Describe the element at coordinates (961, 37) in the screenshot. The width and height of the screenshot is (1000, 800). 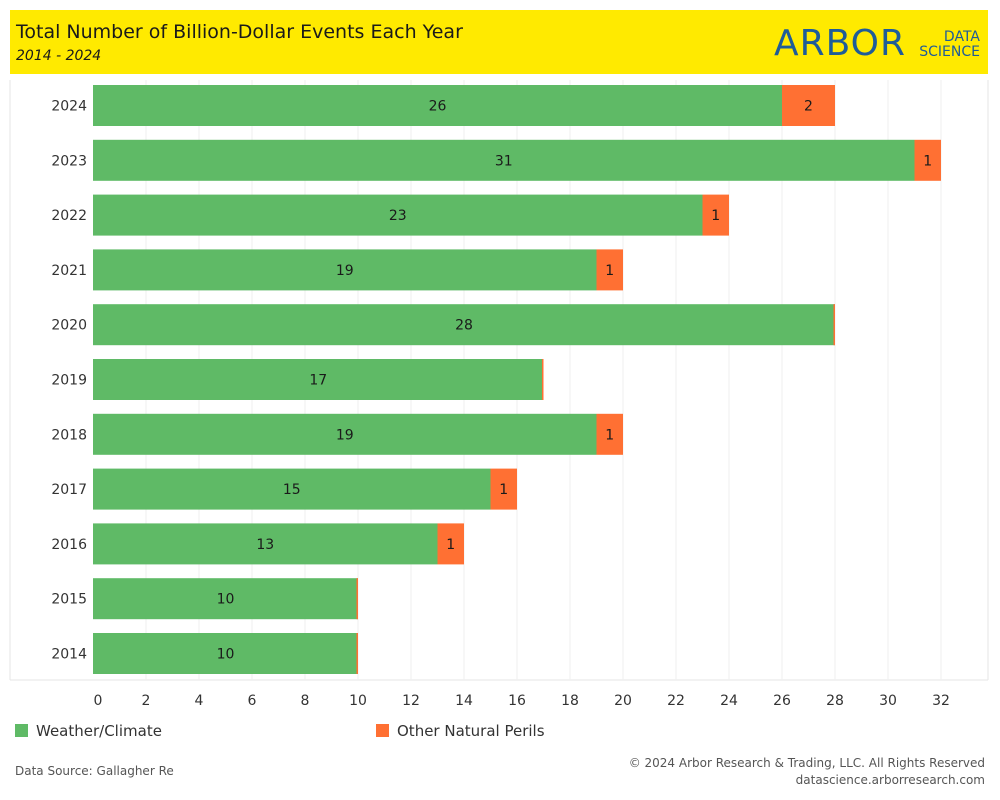
I see `logo-line1: DATA` at that location.